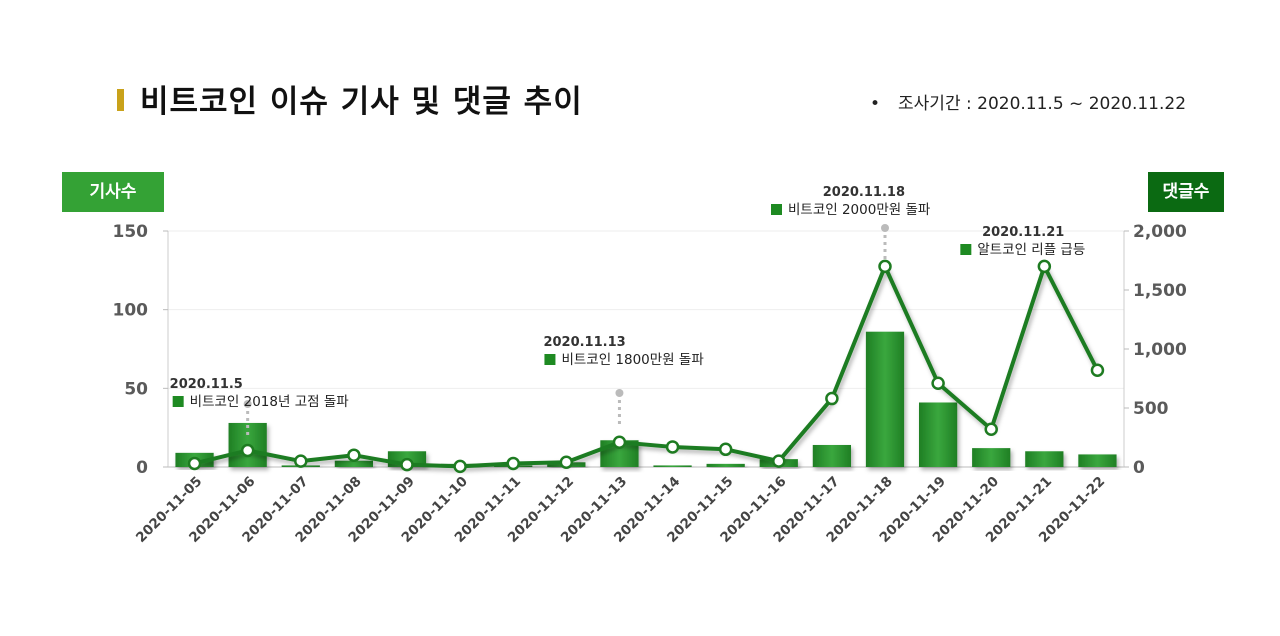 This screenshot has height=636, width=1280. What do you see at coordinates (1186, 192) in the screenshot?
I see `right-axis-badge: 댓글수` at bounding box center [1186, 192].